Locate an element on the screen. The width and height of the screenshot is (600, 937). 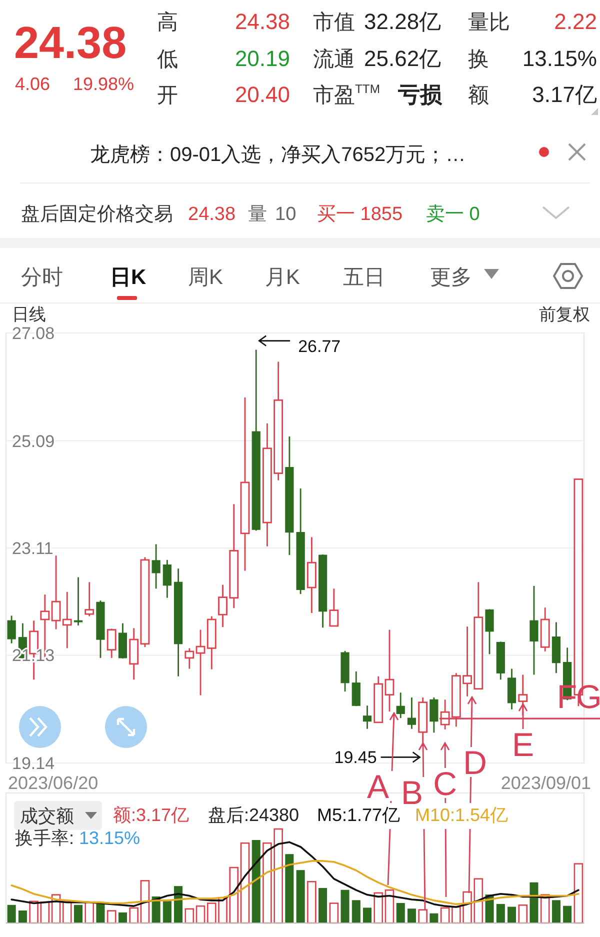
annotation: D is located at coordinates (475, 762).